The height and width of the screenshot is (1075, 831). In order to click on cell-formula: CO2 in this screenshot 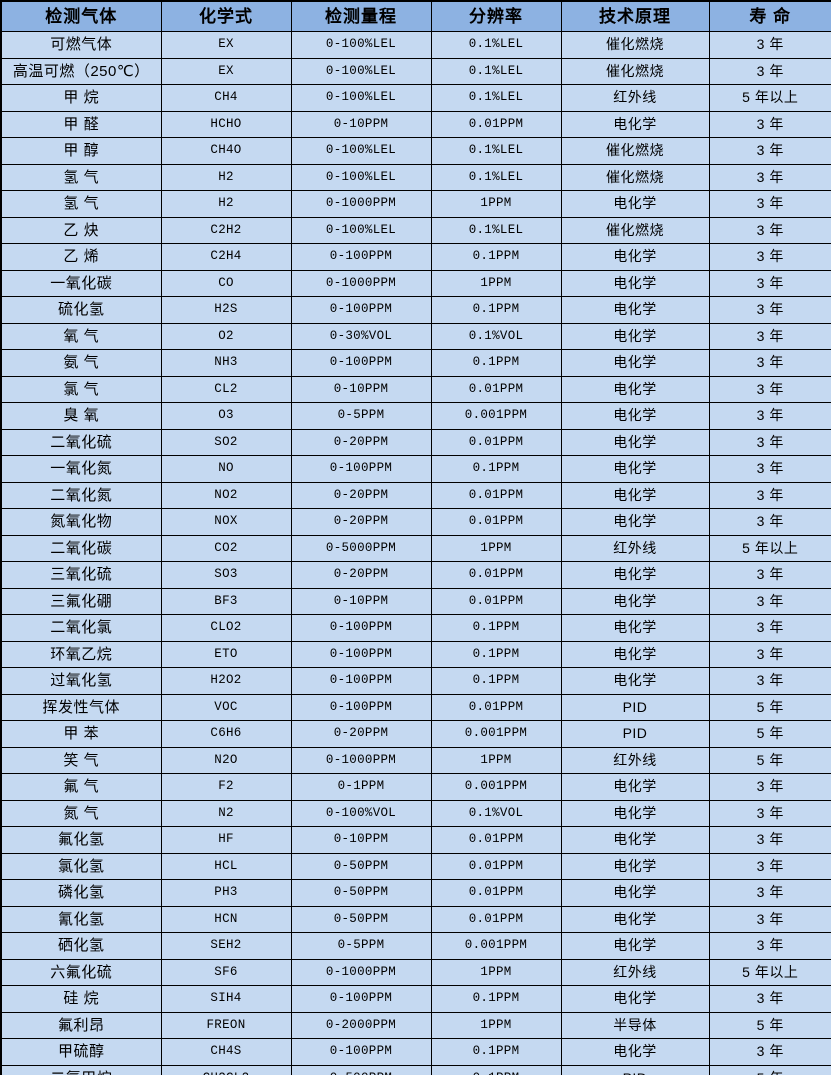, I will do `click(226, 548)`.